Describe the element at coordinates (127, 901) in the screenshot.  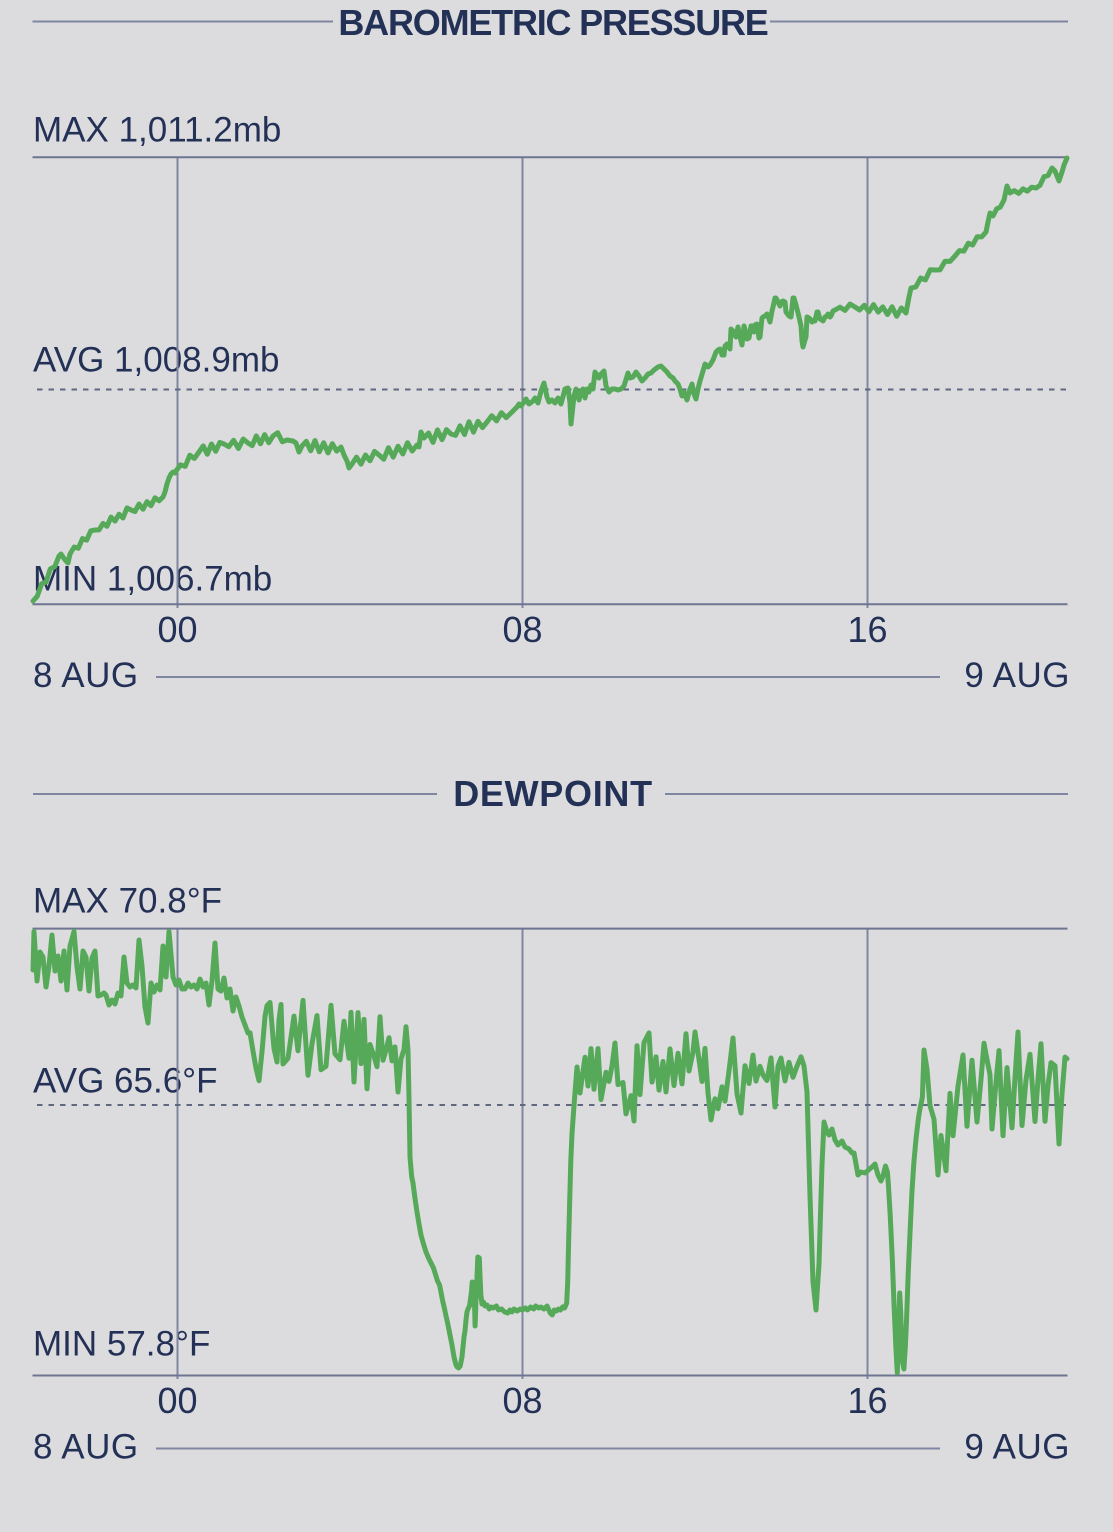
I see `svg-text: MAX 70.8°F` at that location.